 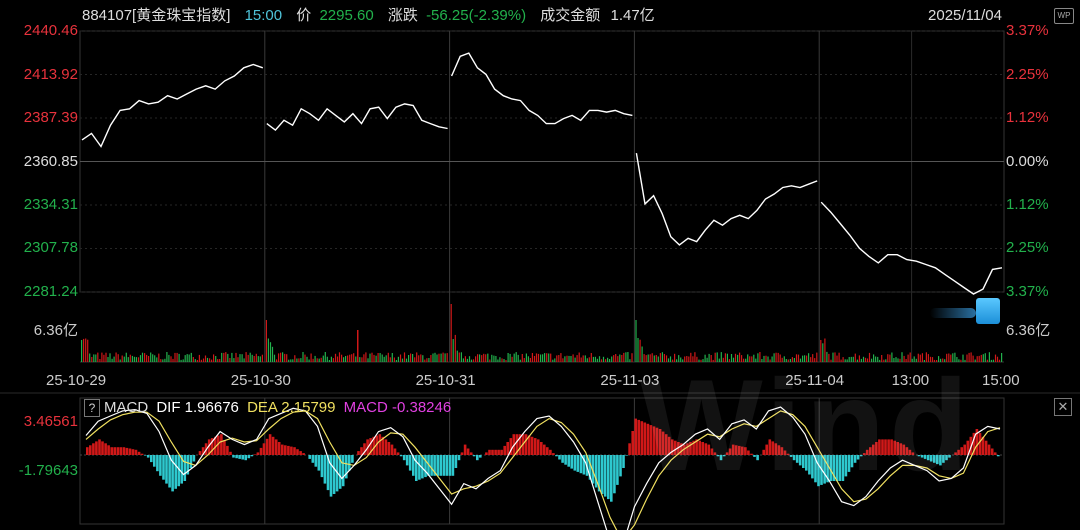 What do you see at coordinates (50, 30) in the screenshot?
I see `price-tick-label: 2440.46` at bounding box center [50, 30].